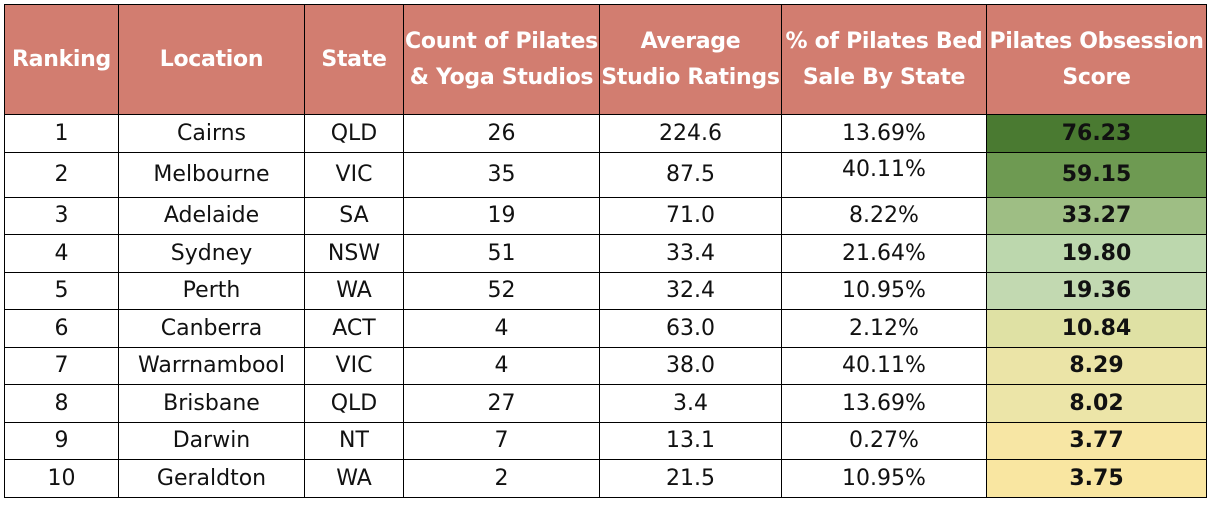 The image size is (1214, 514). Describe the element at coordinates (690, 215) in the screenshot. I see `rating-cell: 71.0` at that location.